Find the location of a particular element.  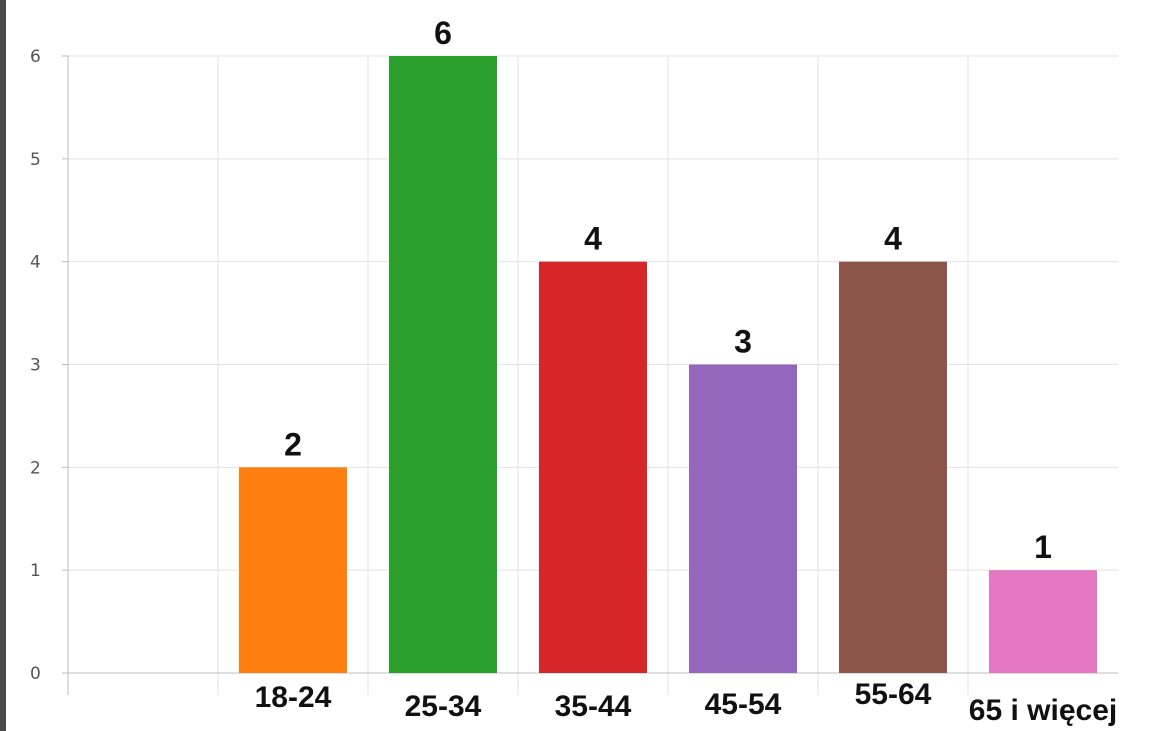

y-tick-label: 5 is located at coordinates (35, 160).